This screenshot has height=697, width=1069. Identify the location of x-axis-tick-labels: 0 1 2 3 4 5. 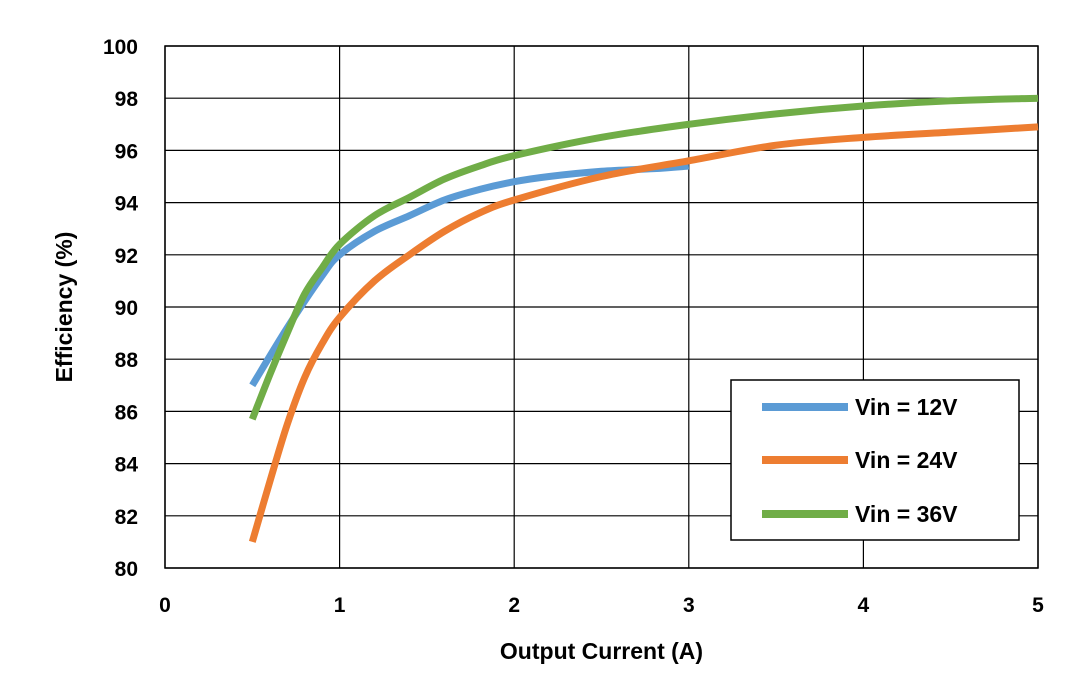
(601, 605).